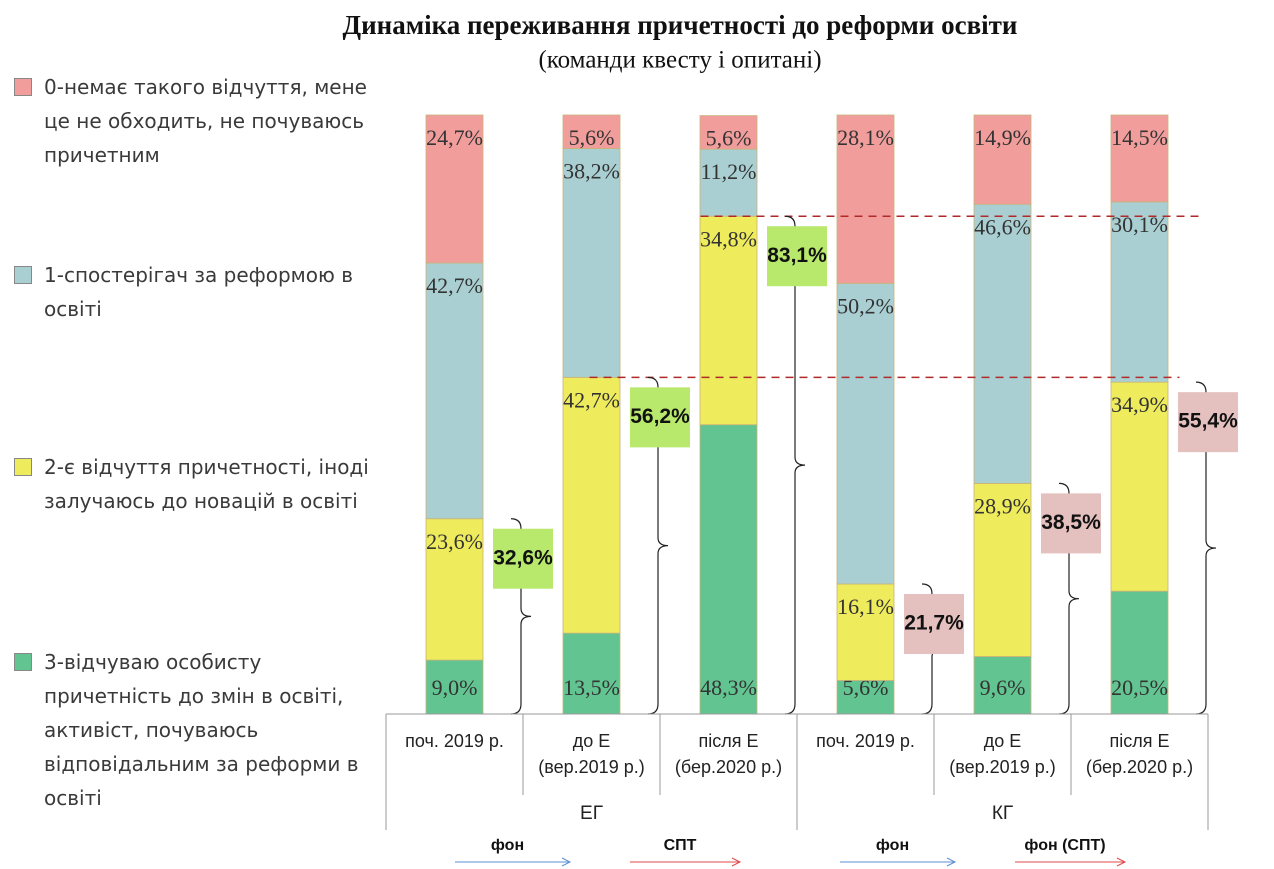 This screenshot has height=869, width=1274. I want to click on sum-label: 83,1%, so click(797, 255).